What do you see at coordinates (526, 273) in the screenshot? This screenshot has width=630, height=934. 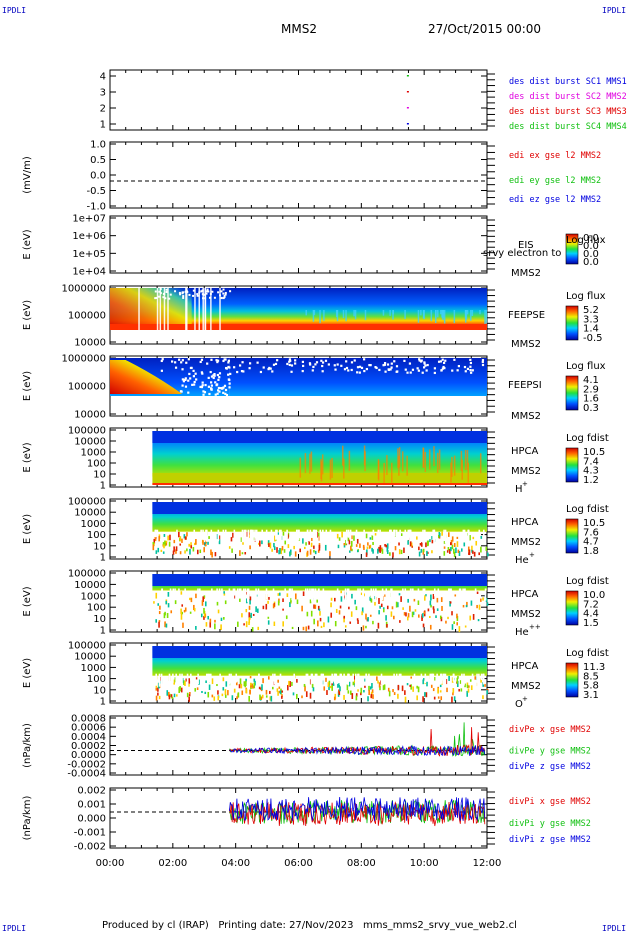 I see `sat-eis: MMS2` at bounding box center [526, 273].